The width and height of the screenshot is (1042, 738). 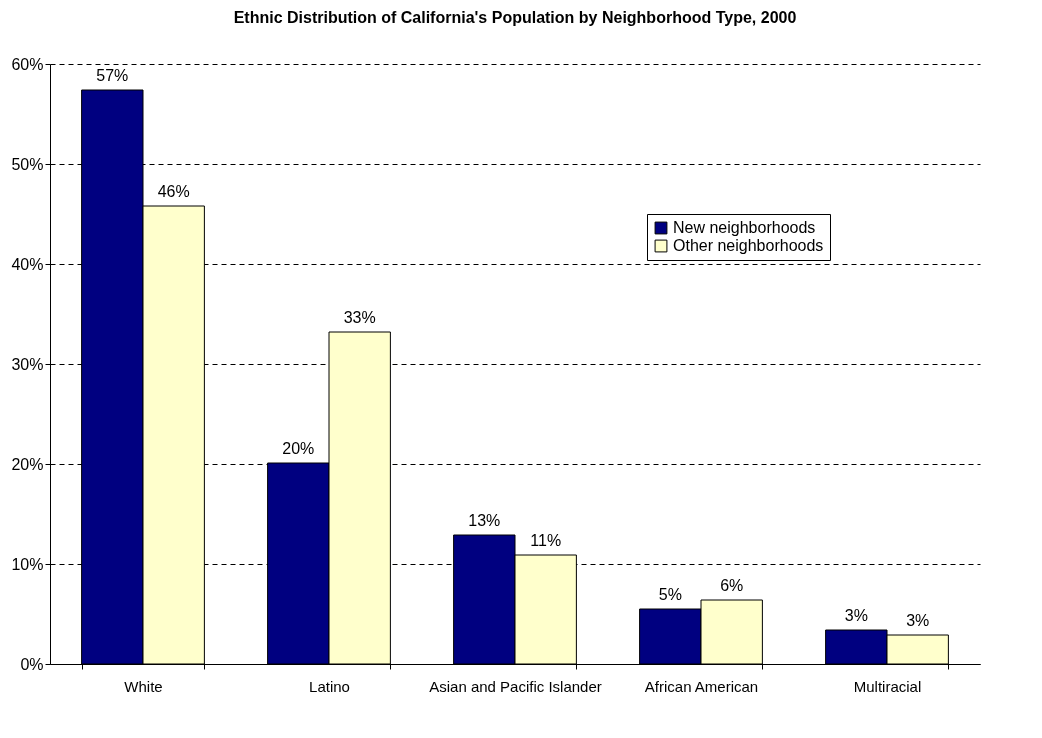 I want to click on data-label: 11%, so click(x=546, y=540).